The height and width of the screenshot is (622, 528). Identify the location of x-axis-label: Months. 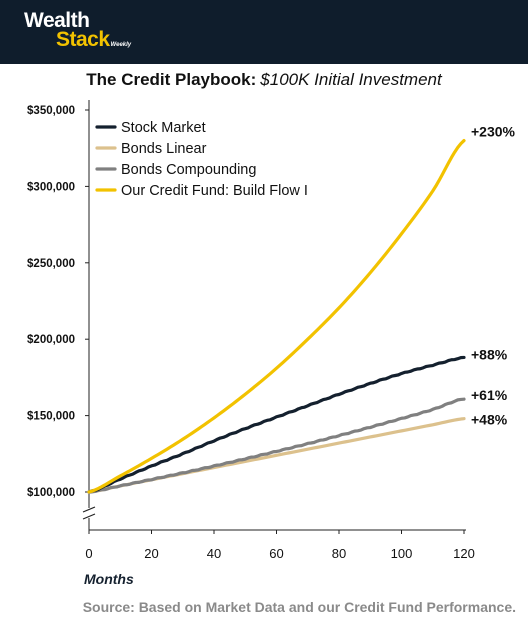
(109, 579).